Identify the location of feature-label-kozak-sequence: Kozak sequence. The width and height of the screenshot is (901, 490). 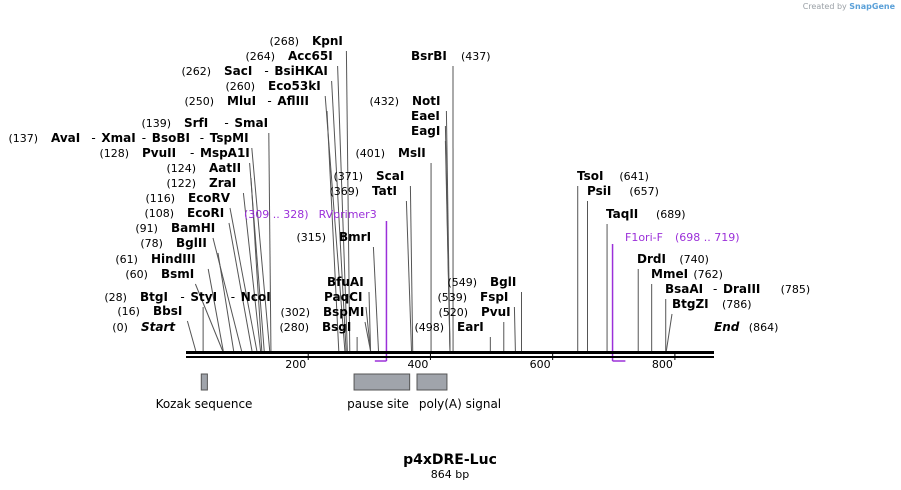
(204, 404).